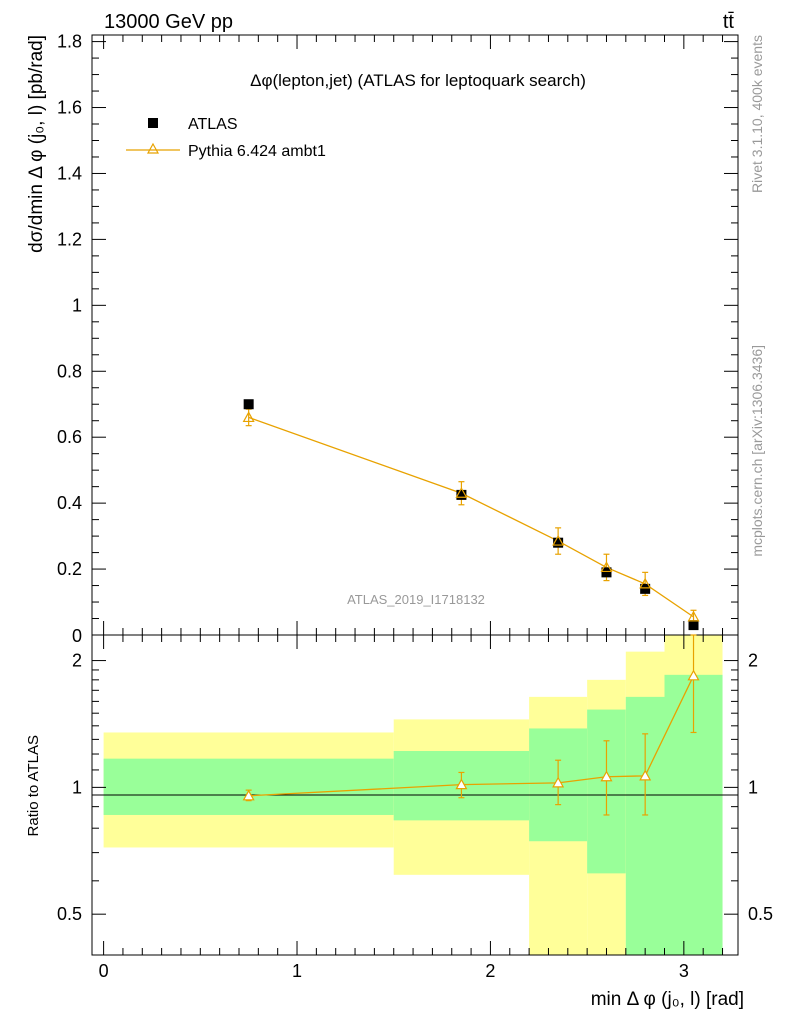 The image size is (786, 1024). I want to click on x-tick-label: 3, so click(684, 971).